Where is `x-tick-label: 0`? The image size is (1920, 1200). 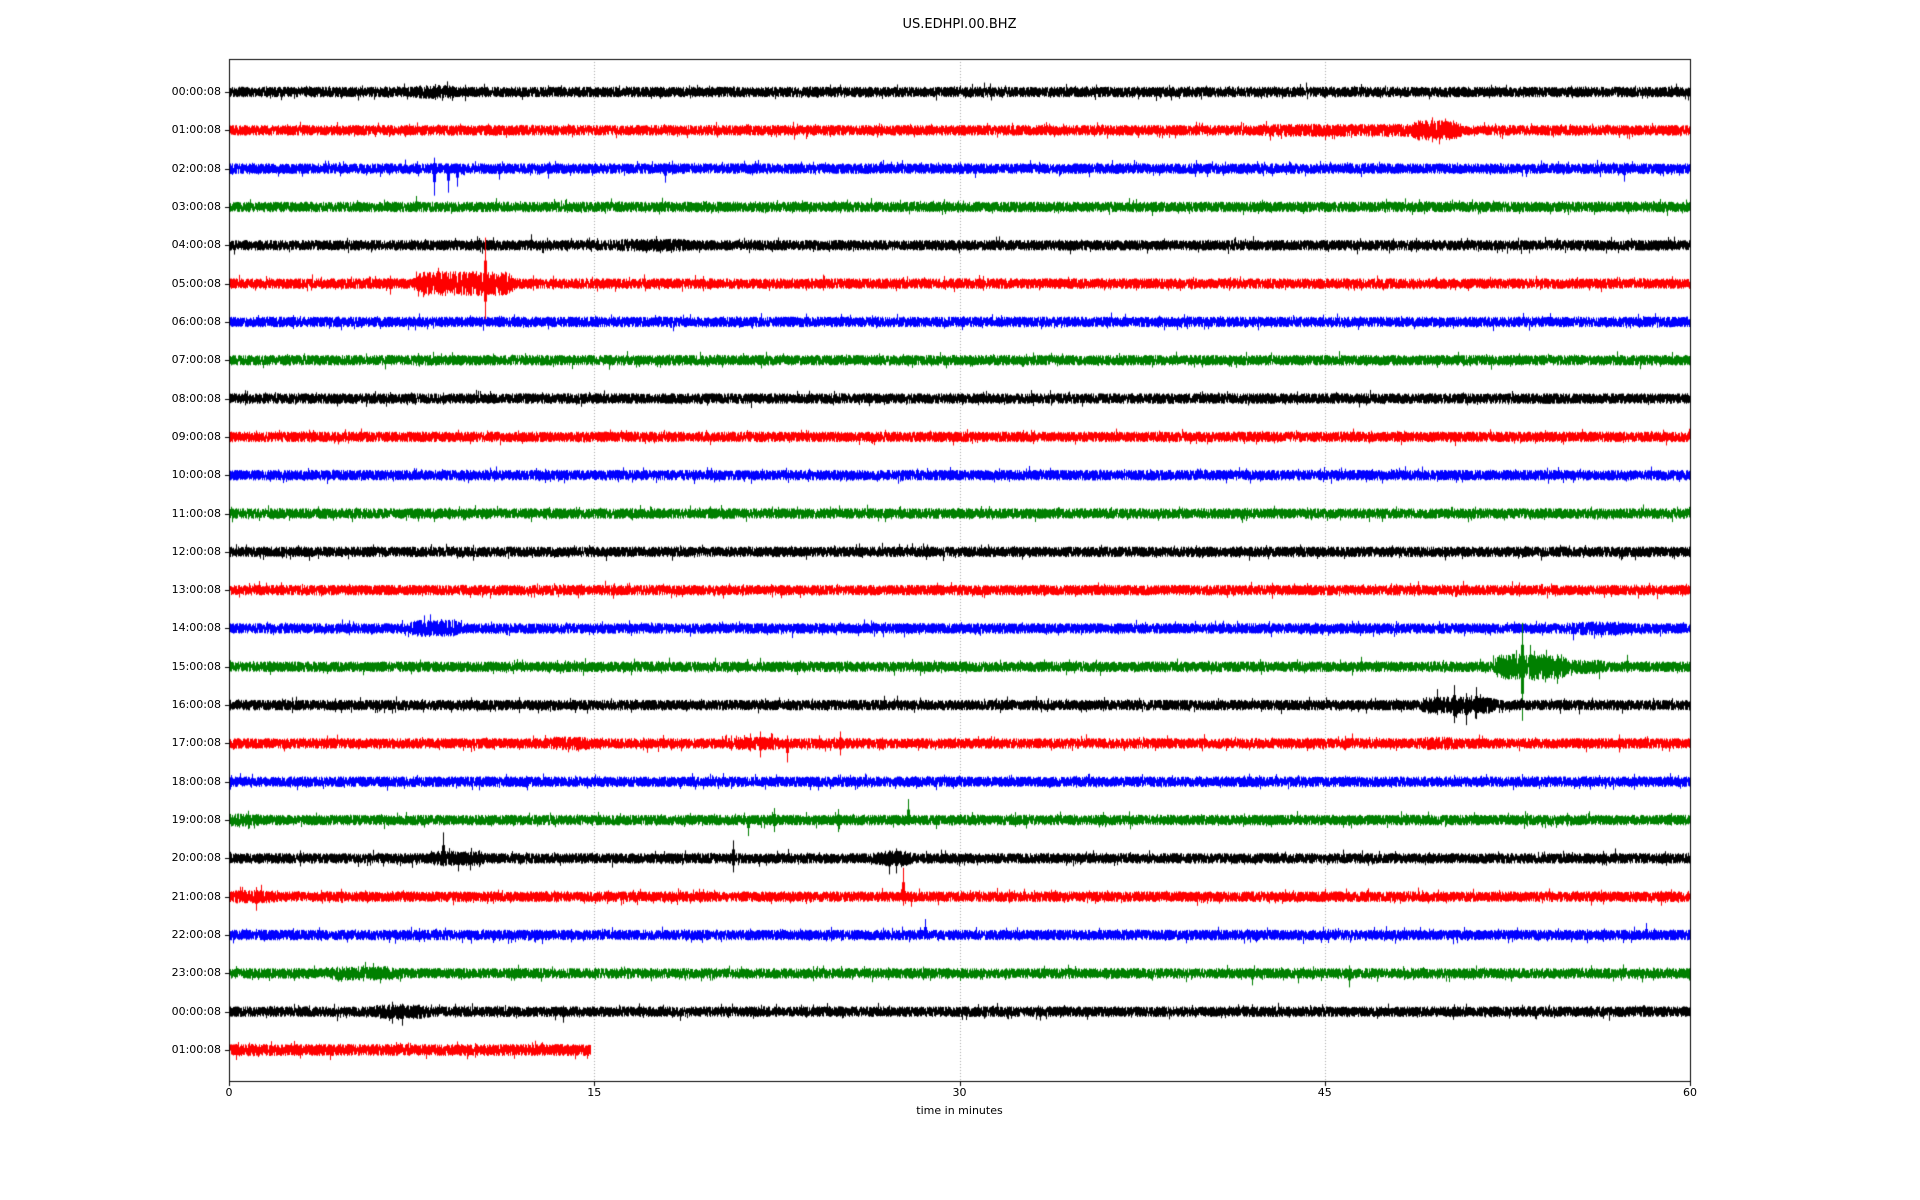
x-tick-label: 0 is located at coordinates (229, 1092).